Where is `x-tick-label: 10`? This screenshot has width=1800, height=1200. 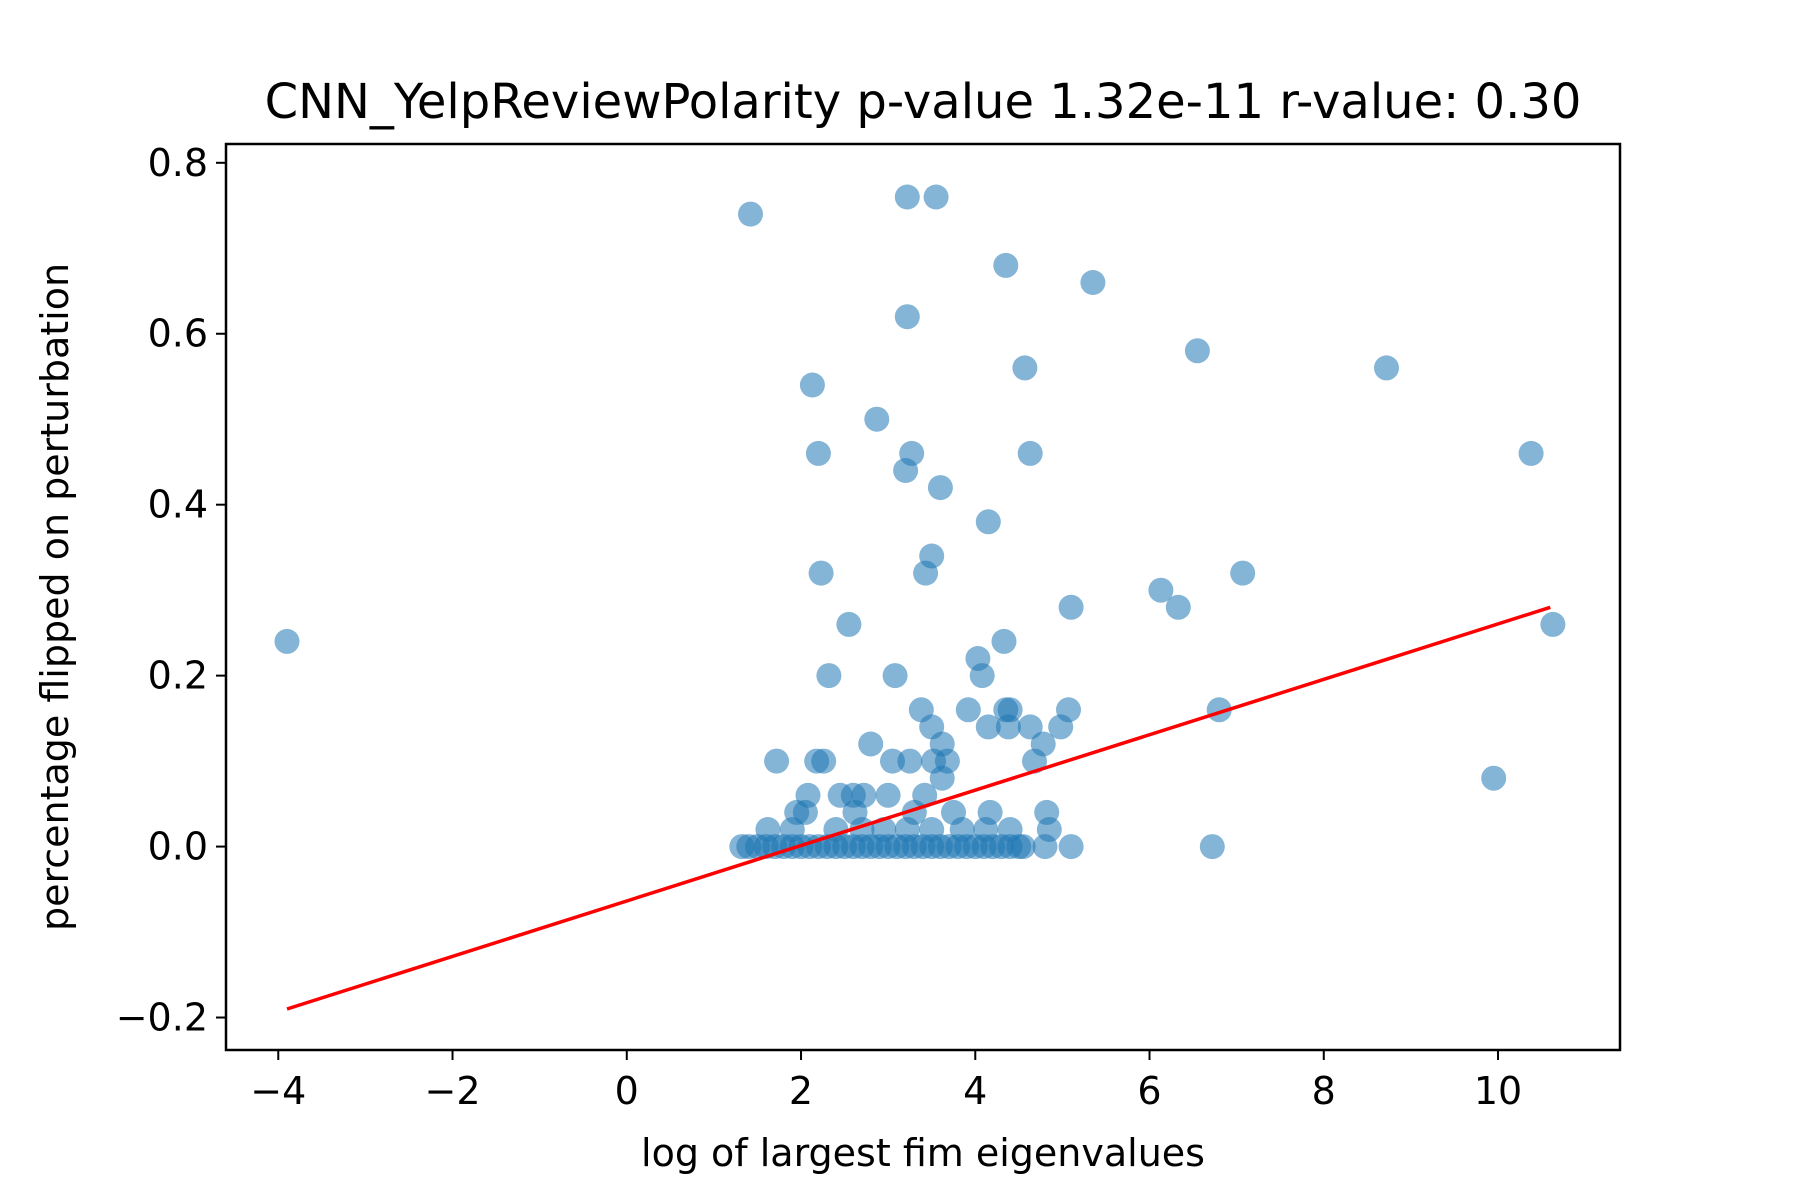
x-tick-label: 10 is located at coordinates (1498, 1091).